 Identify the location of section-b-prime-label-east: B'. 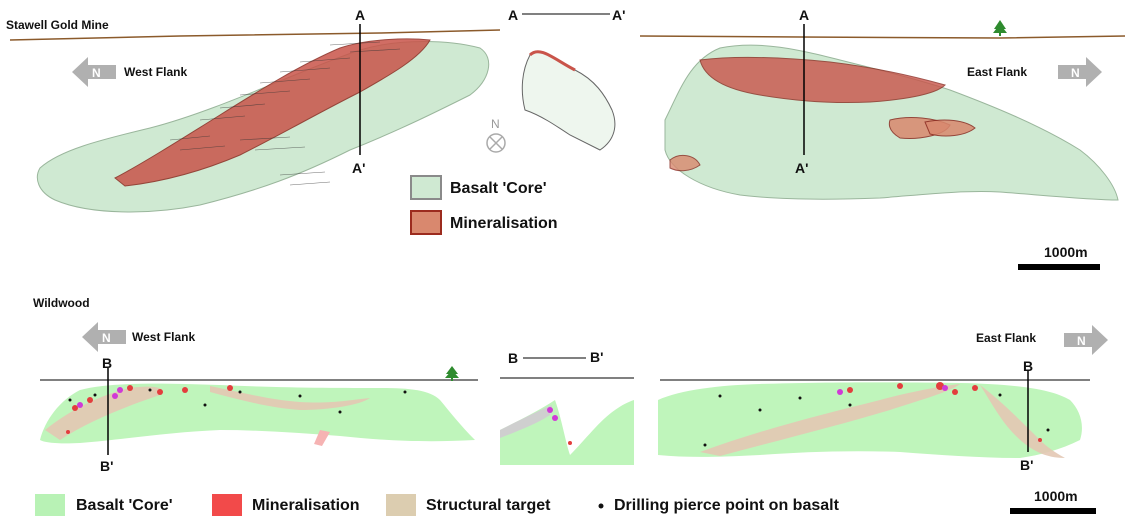
(1027, 465).